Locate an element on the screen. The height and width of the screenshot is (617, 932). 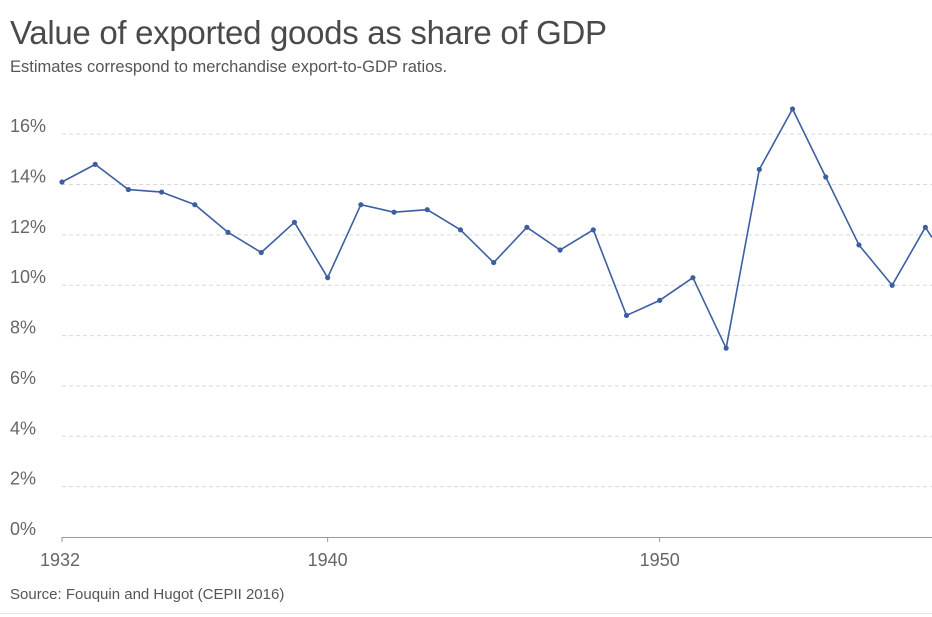
y-axis-ticks: 0% 2% 4% 6% 8% 10% 12% 14% 16% is located at coordinates (28, 327).